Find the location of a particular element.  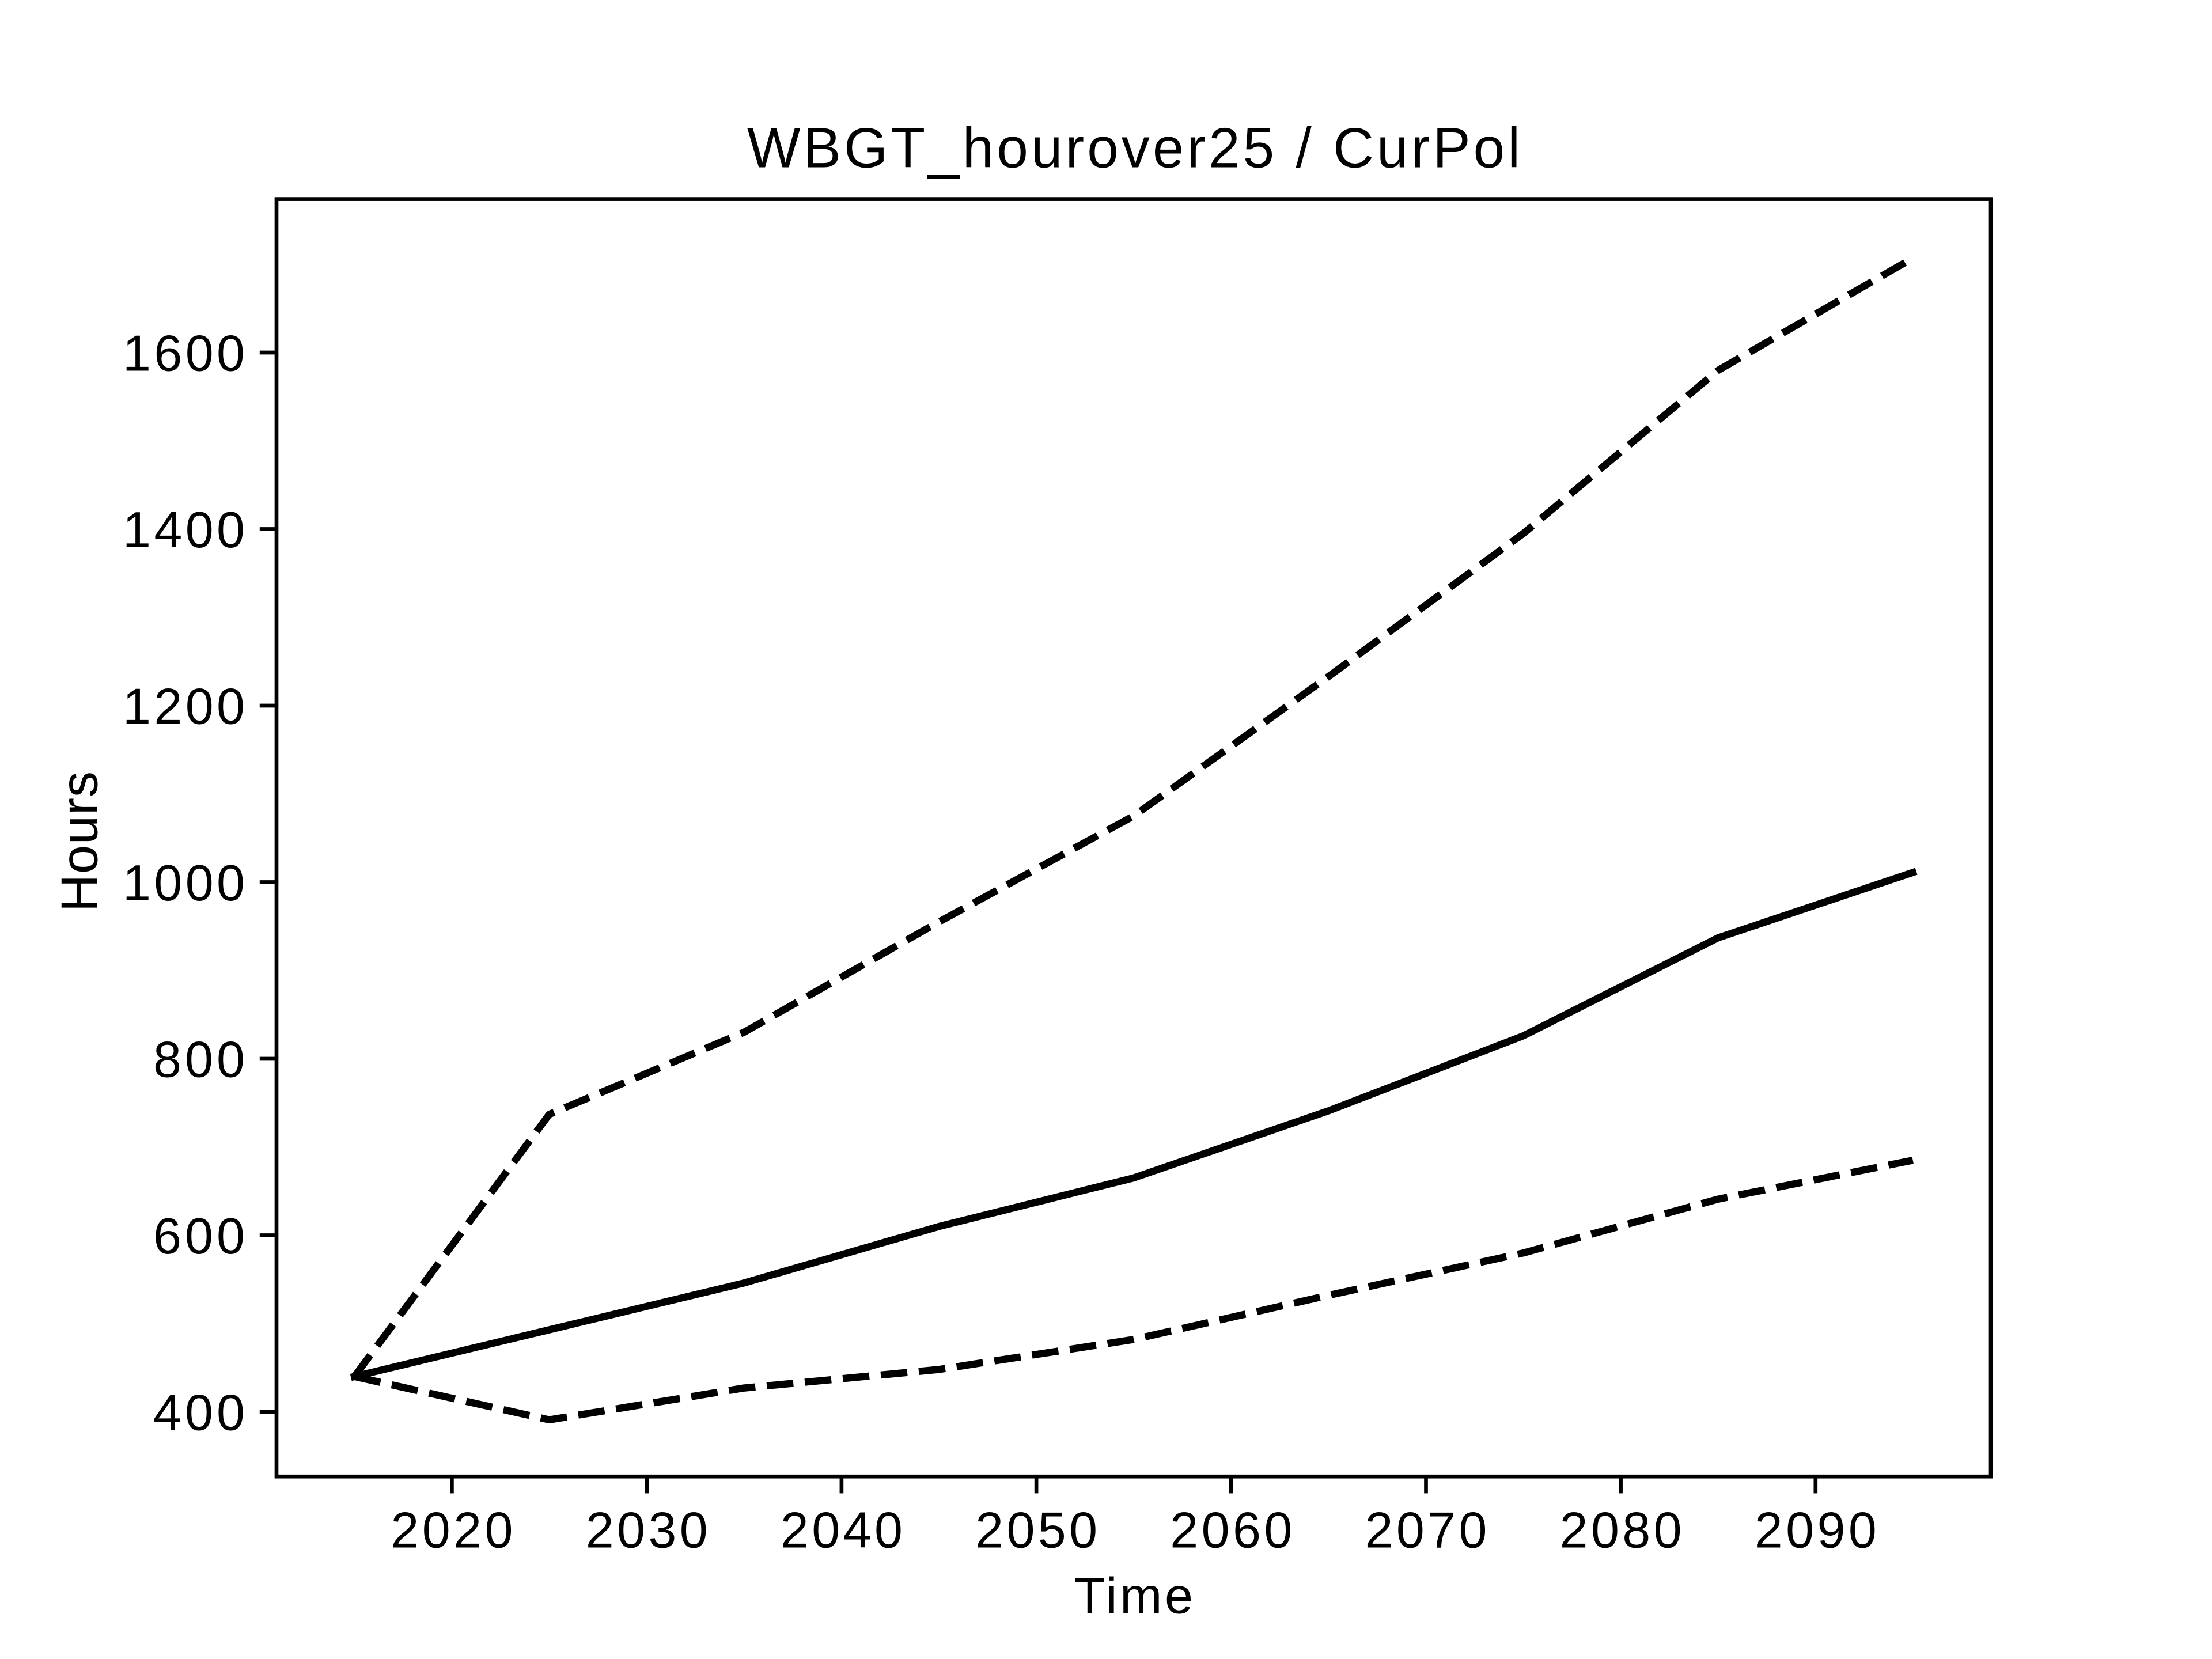

svg-text: Time is located at coordinates (1133, 1595).